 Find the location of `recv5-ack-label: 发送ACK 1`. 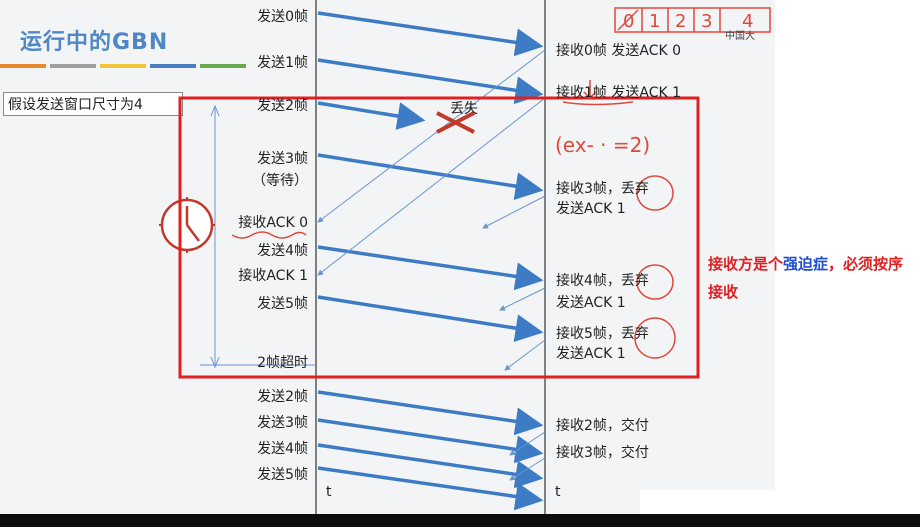

recv5-ack-label: 发送ACK 1 is located at coordinates (591, 354).